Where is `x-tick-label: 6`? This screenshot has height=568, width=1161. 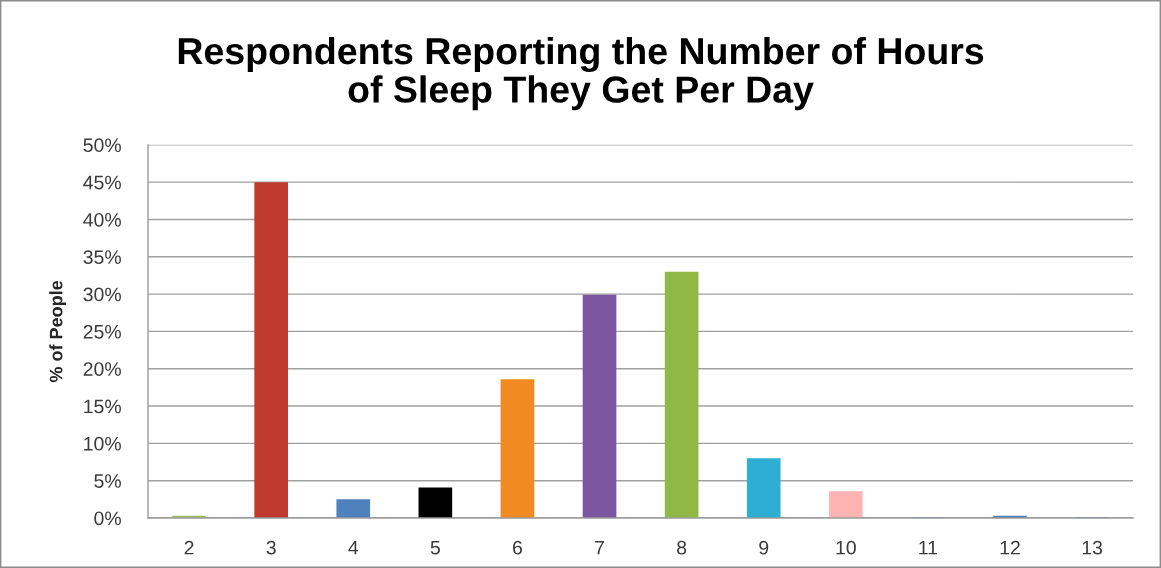
x-tick-label: 6 is located at coordinates (517, 547).